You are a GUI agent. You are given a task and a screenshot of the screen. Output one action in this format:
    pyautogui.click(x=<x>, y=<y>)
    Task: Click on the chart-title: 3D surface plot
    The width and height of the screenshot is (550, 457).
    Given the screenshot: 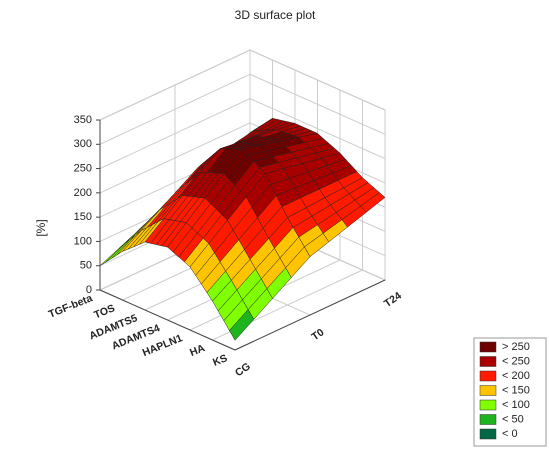 What is the action you would take?
    pyautogui.click(x=275, y=15)
    